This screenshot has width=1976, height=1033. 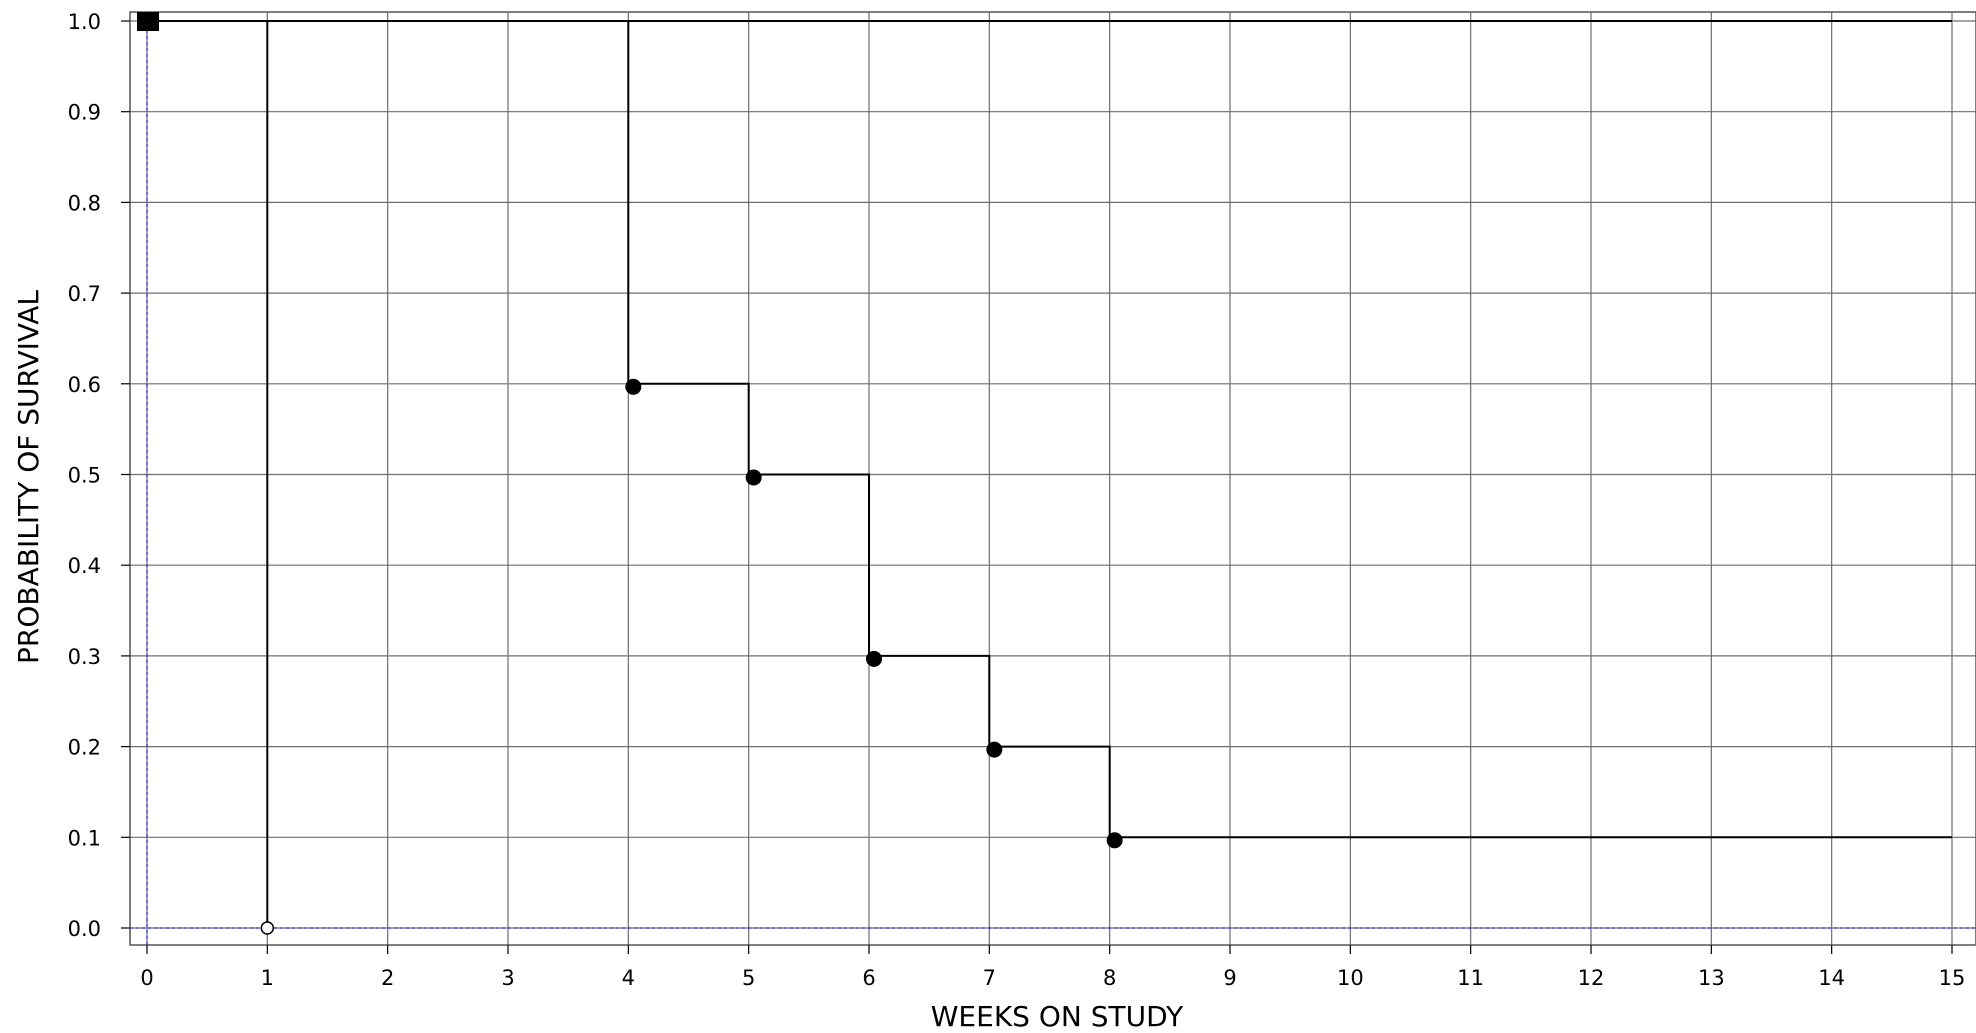 What do you see at coordinates (28, 477) in the screenshot?
I see `y-axis-title: PROBABILITY OF SURVIVAL` at bounding box center [28, 477].